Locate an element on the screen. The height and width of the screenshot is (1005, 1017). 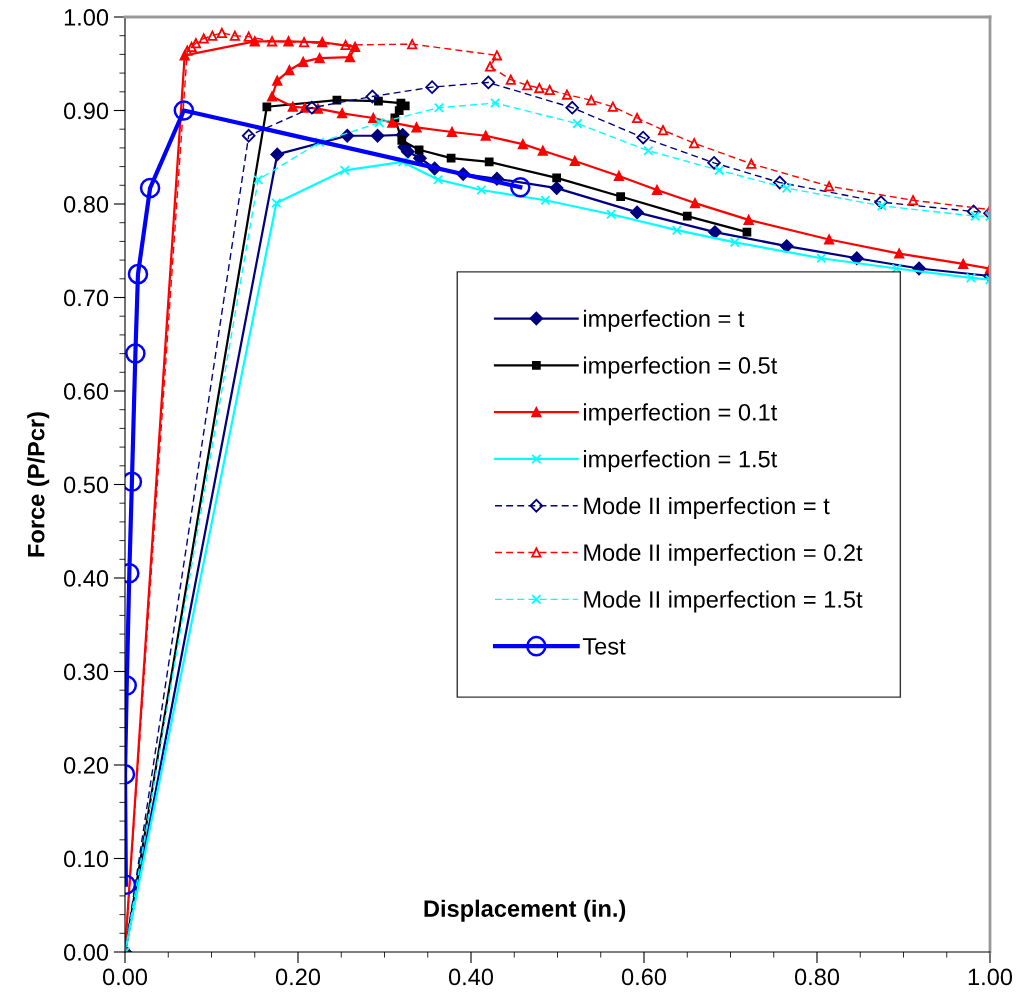
y-tick-label: 0.90 is located at coordinates (86, 111).